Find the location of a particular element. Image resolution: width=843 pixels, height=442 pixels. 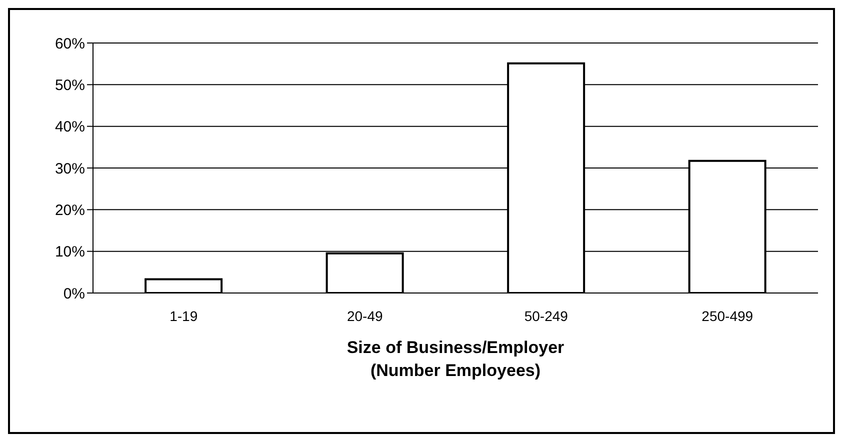

y-tick-label: 60% is located at coordinates (69, 43).